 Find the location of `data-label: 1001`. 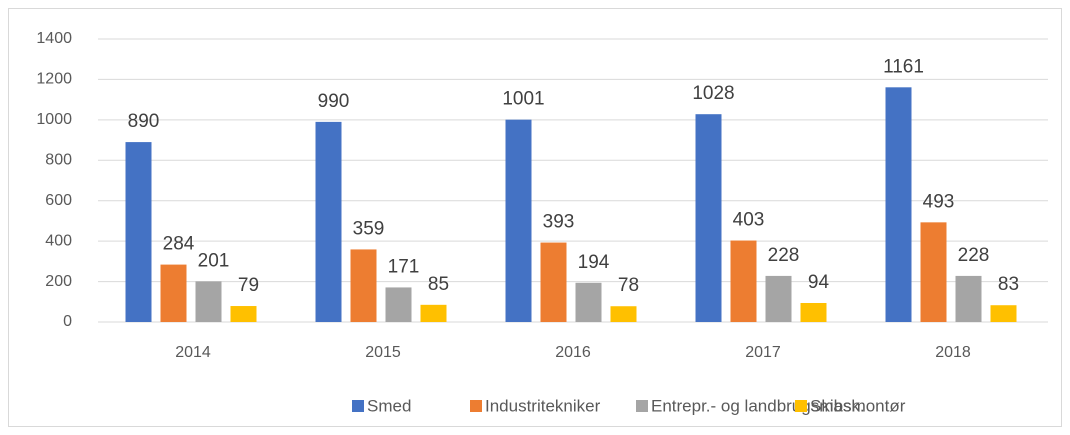

data-label: 1001 is located at coordinates (523, 99).